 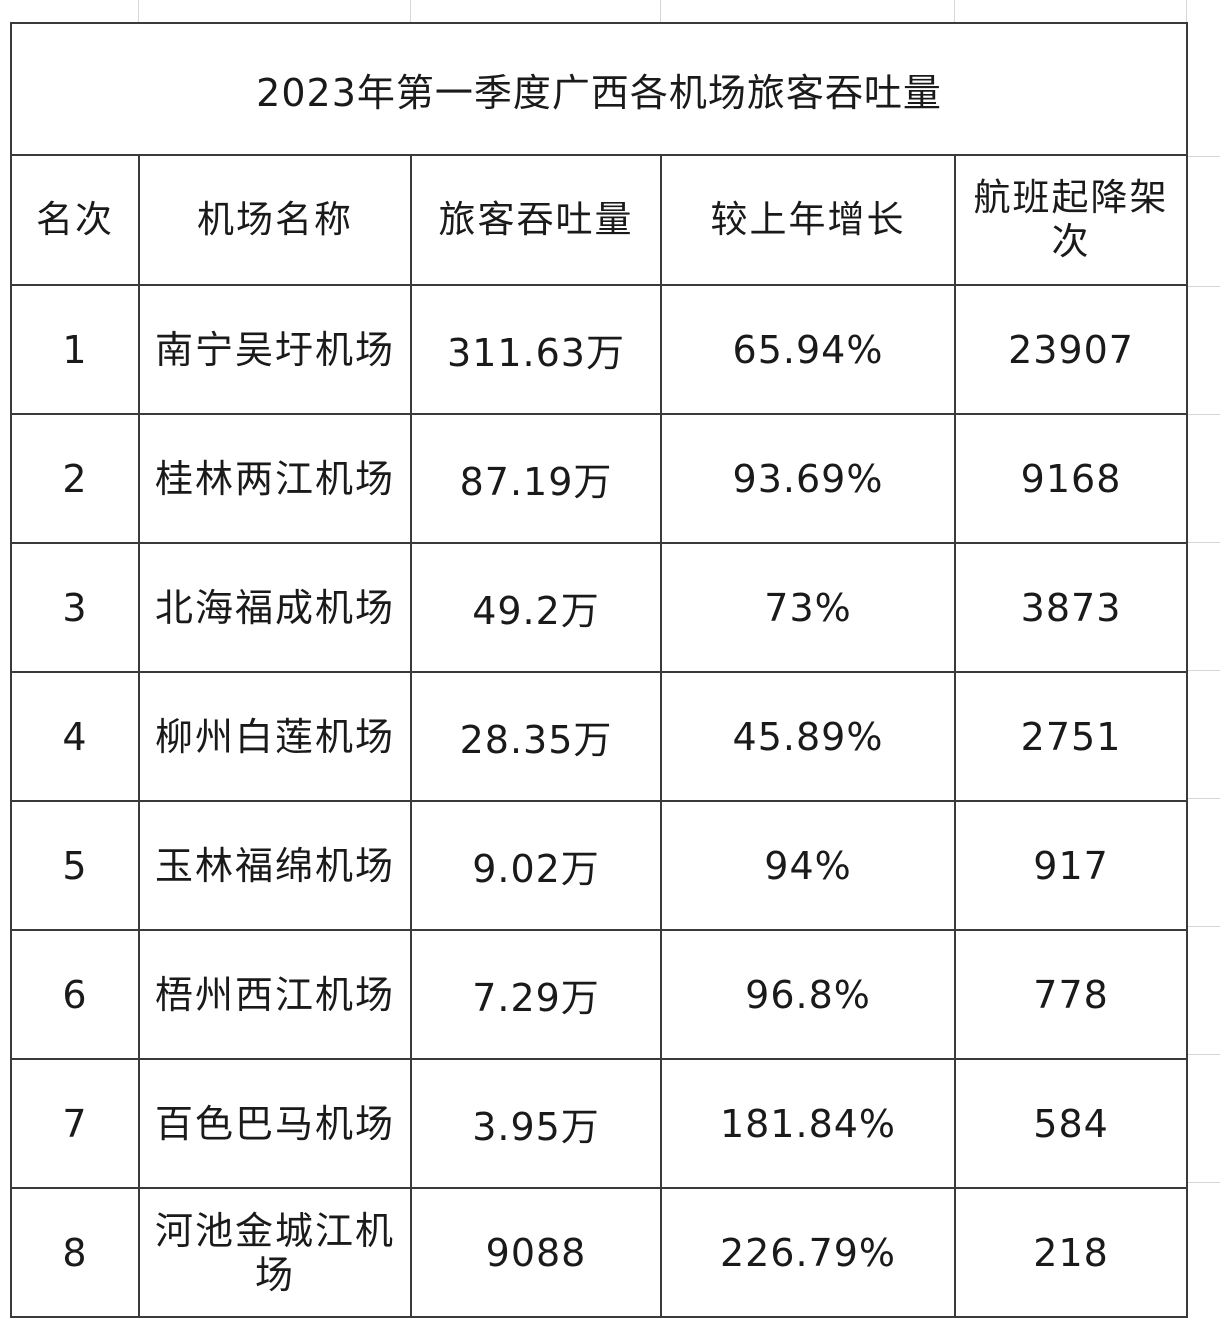 What do you see at coordinates (536, 478) in the screenshot?
I see `passengers-cell: 87.19万` at bounding box center [536, 478].